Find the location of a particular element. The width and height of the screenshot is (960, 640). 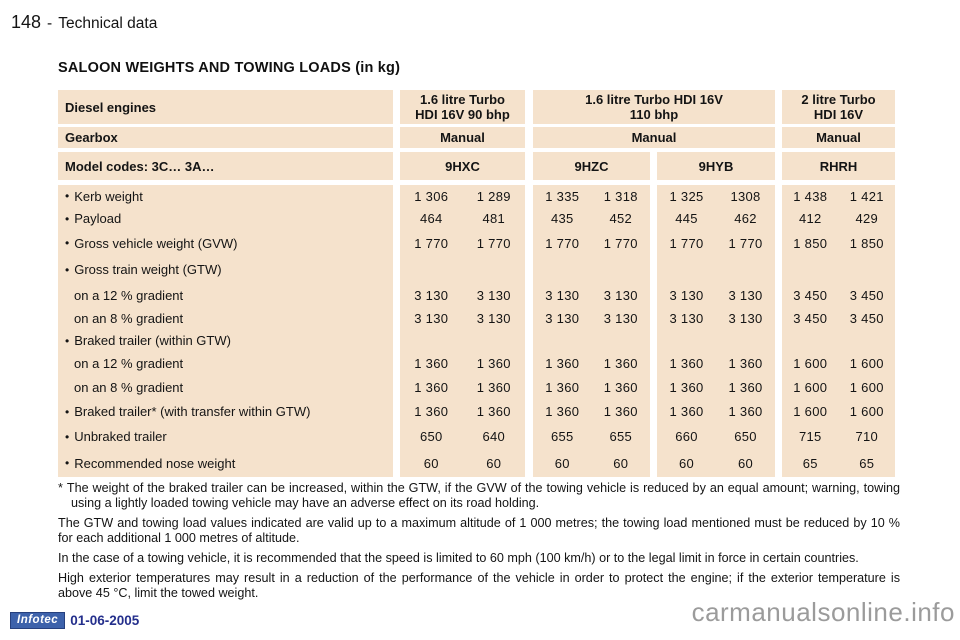

row-label-text: on a 12 % gradient is located at coordinates (129, 363).